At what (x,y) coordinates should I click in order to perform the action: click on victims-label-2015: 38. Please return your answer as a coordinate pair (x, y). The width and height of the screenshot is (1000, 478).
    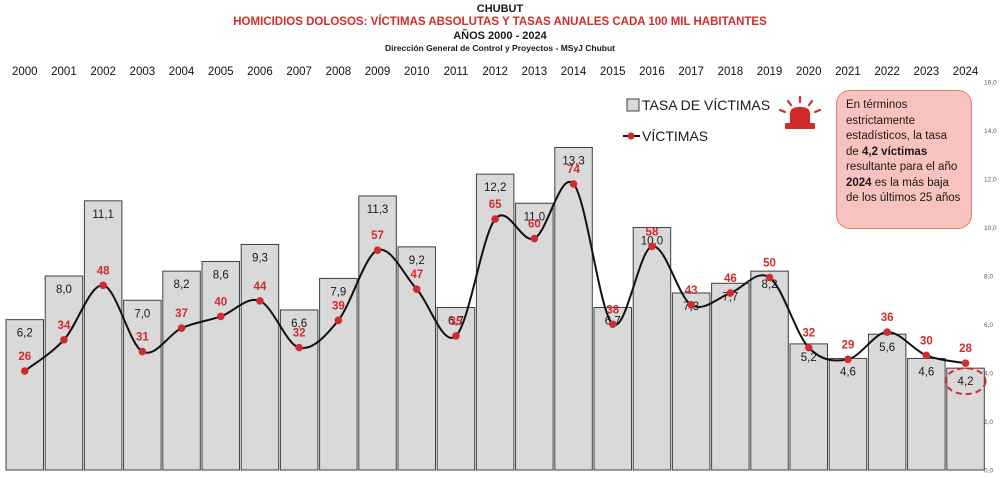
    Looking at the image, I should click on (612, 310).